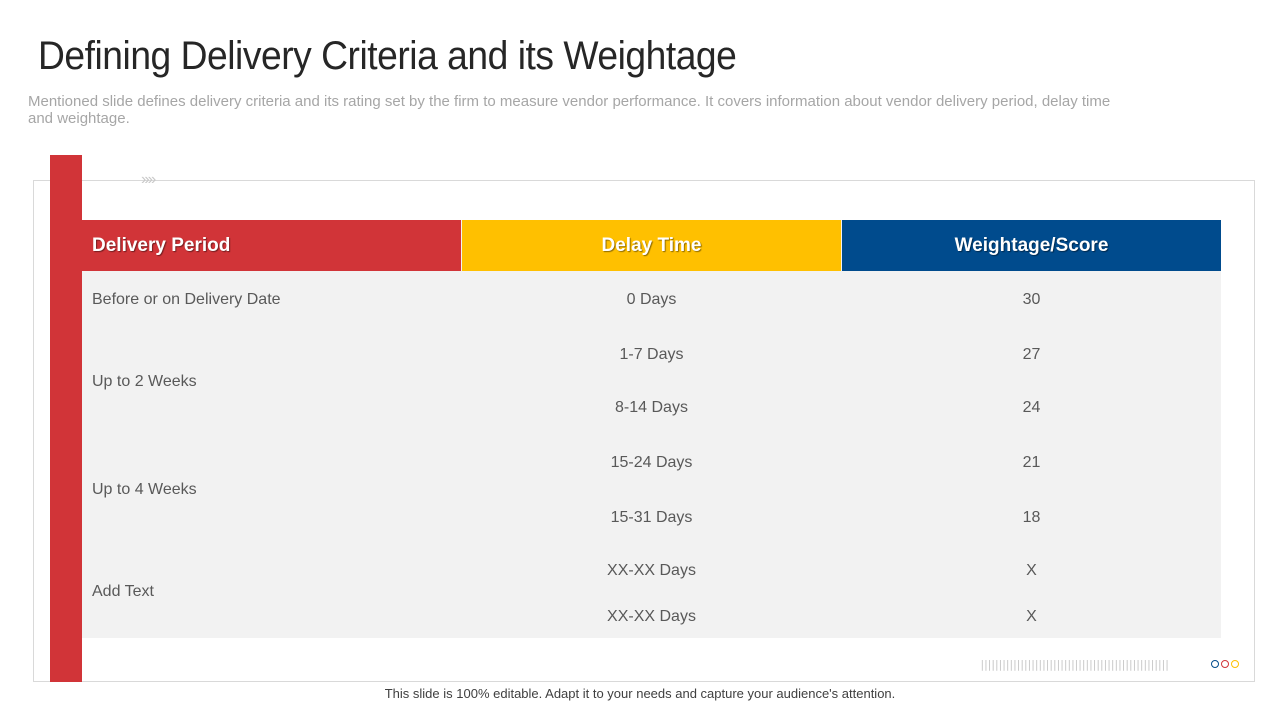 The width and height of the screenshot is (1280, 720). What do you see at coordinates (1031, 299) in the screenshot?
I see `score-cell: 30` at bounding box center [1031, 299].